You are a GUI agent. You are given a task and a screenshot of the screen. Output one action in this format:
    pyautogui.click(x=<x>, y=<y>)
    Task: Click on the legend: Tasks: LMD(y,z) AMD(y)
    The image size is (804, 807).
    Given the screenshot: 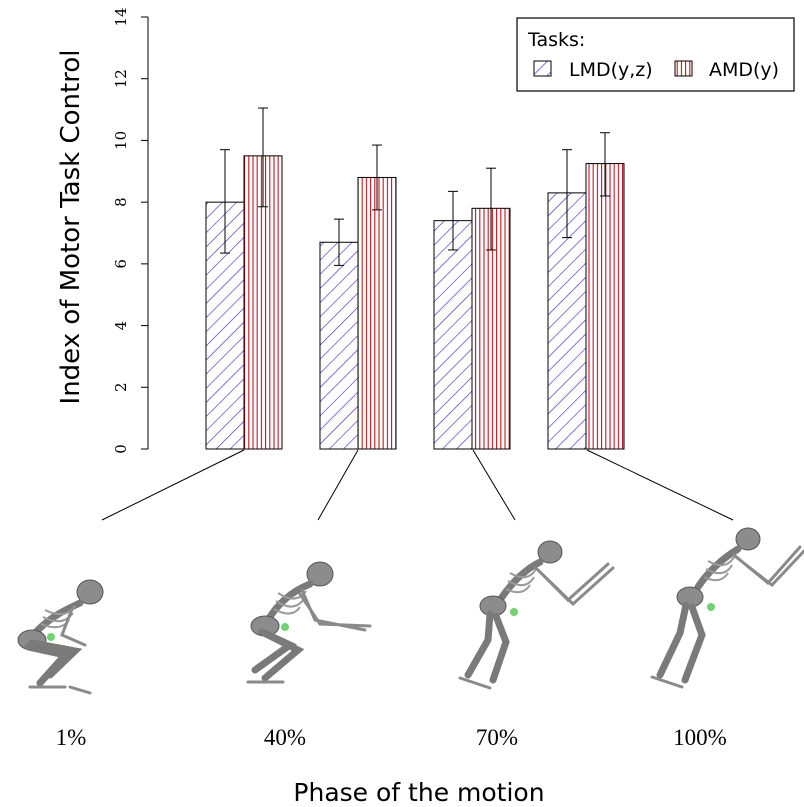 What is the action you would take?
    pyautogui.click(x=655, y=54)
    